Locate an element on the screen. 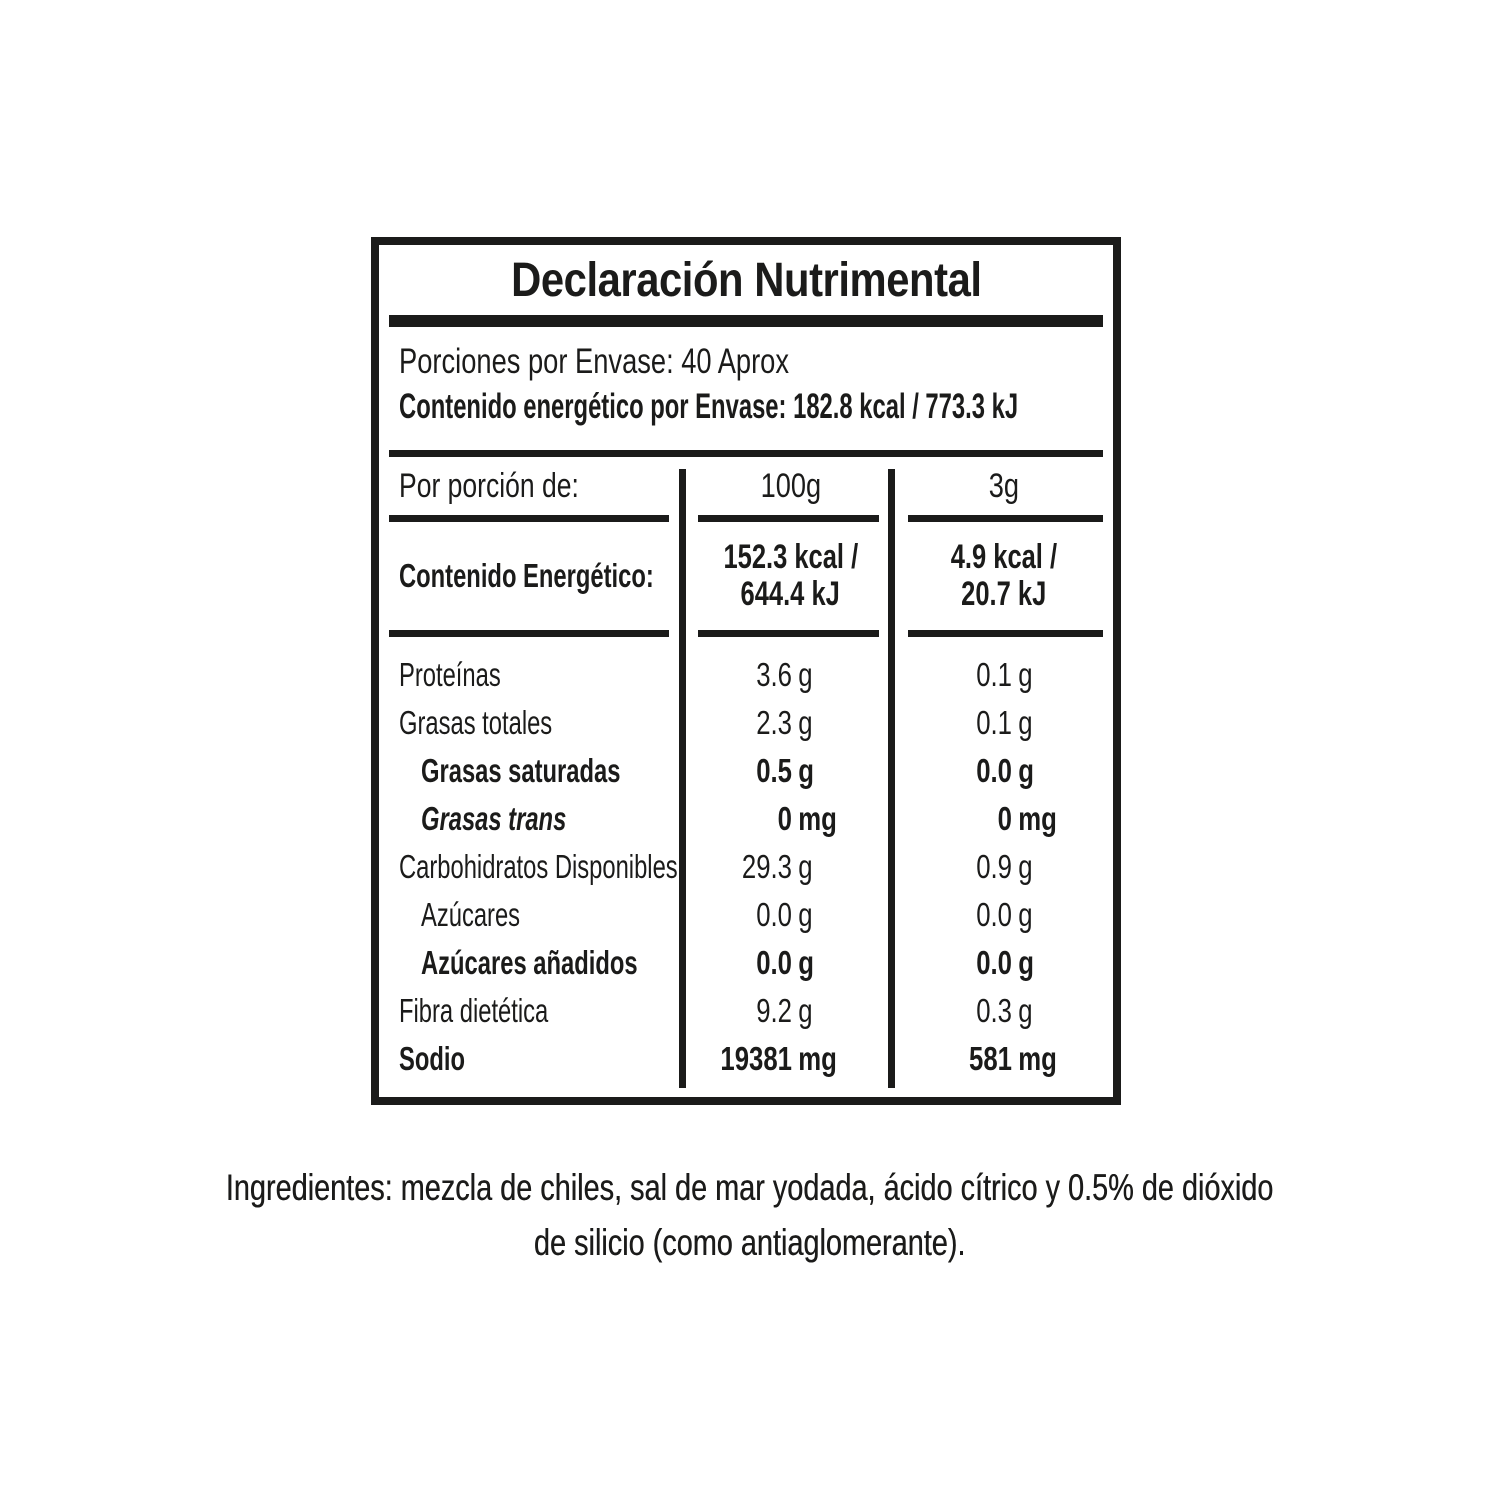 This screenshot has height=1500, width=1500. energy-label-cell: Contenido Energético: is located at coordinates (532, 576).